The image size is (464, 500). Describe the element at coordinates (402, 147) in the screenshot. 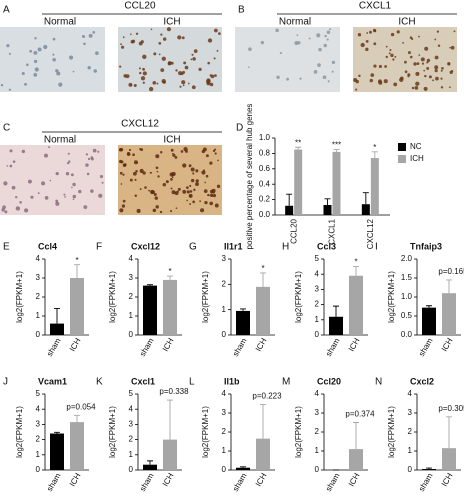

I see `legend-swatch` at that location.